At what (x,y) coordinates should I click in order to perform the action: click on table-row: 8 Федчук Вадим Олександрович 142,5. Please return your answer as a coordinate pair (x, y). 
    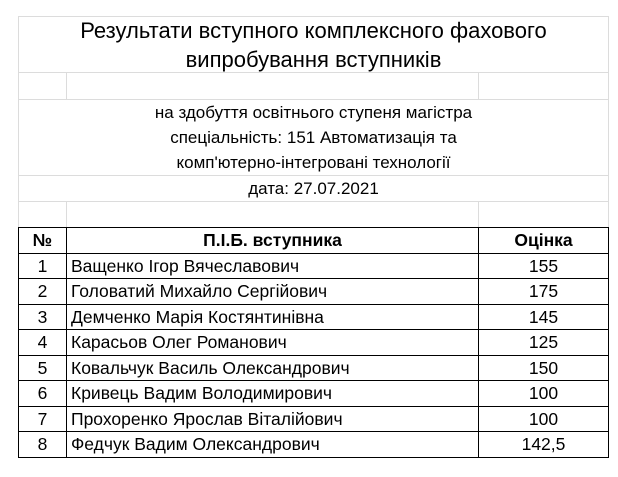
    Looking at the image, I should click on (313, 444).